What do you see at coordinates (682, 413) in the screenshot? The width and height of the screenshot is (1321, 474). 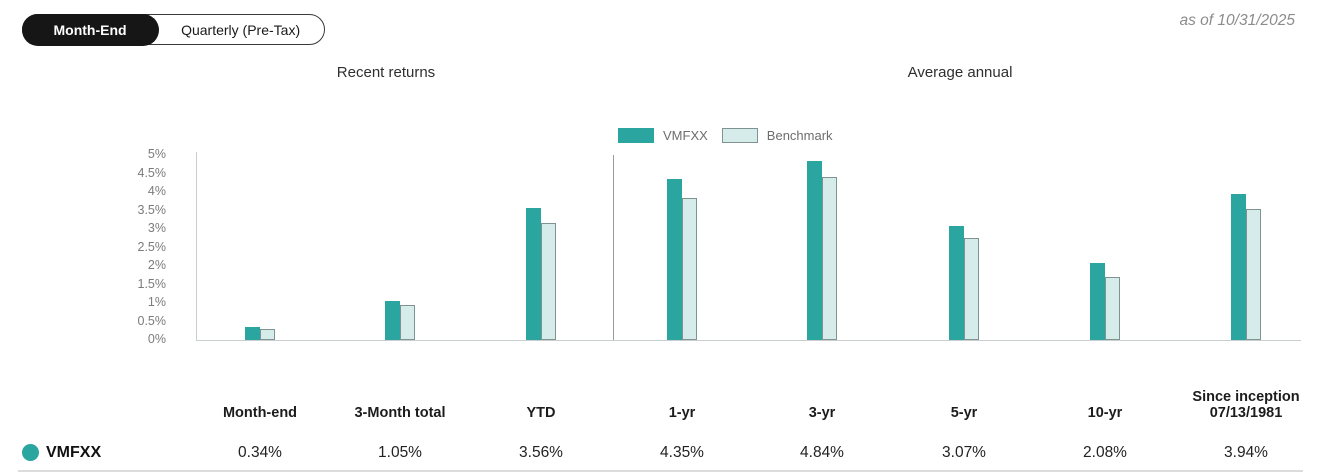 I see `table-header-3: 1-yr` at bounding box center [682, 413].